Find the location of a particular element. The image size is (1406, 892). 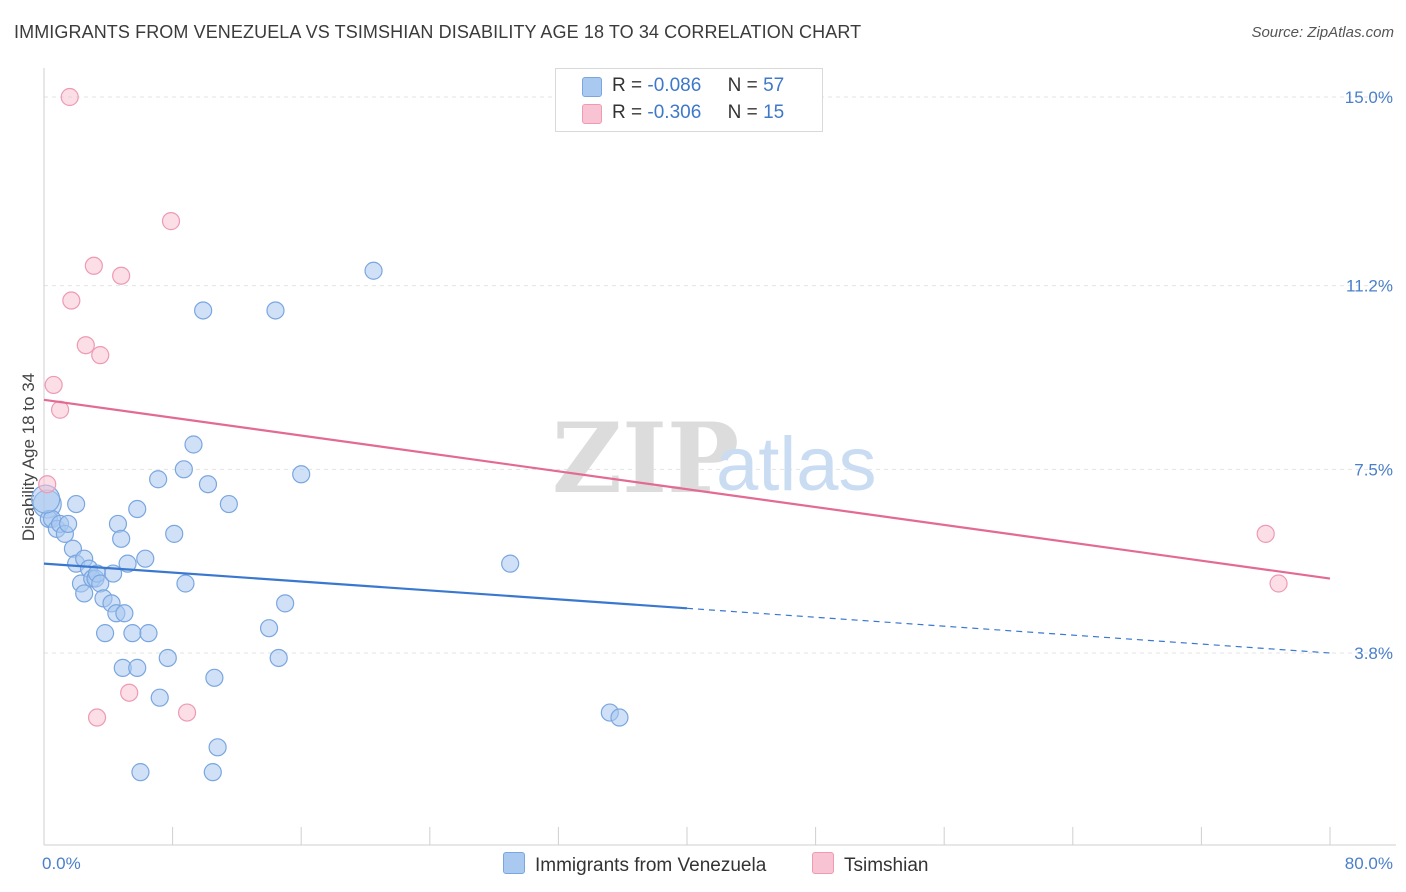

legend-text-tsimshian: R = -0.306 N = 15 is located at coordinates (698, 113).